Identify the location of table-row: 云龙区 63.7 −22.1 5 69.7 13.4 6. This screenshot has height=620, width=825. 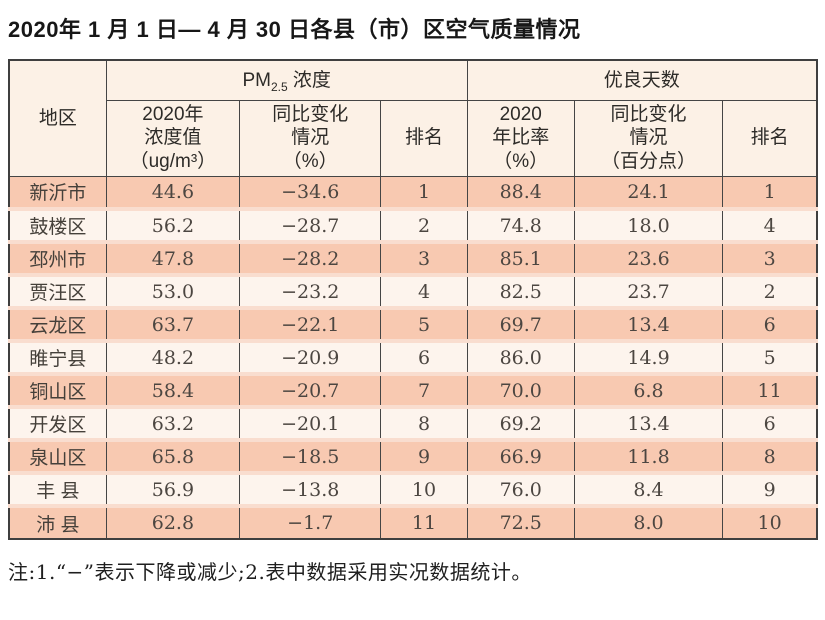
(413, 323).